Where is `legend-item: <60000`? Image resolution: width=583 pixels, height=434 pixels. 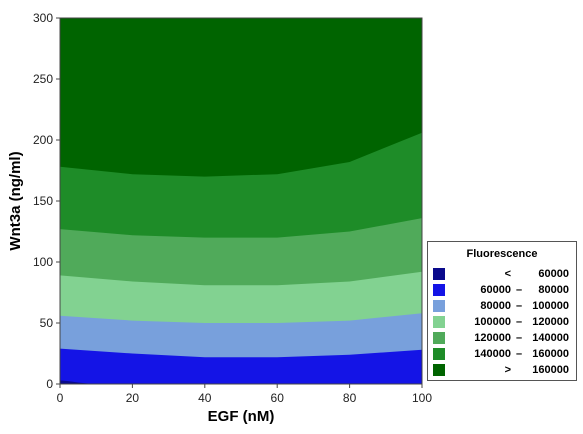
legend-item: <60000 is located at coordinates (503, 274).